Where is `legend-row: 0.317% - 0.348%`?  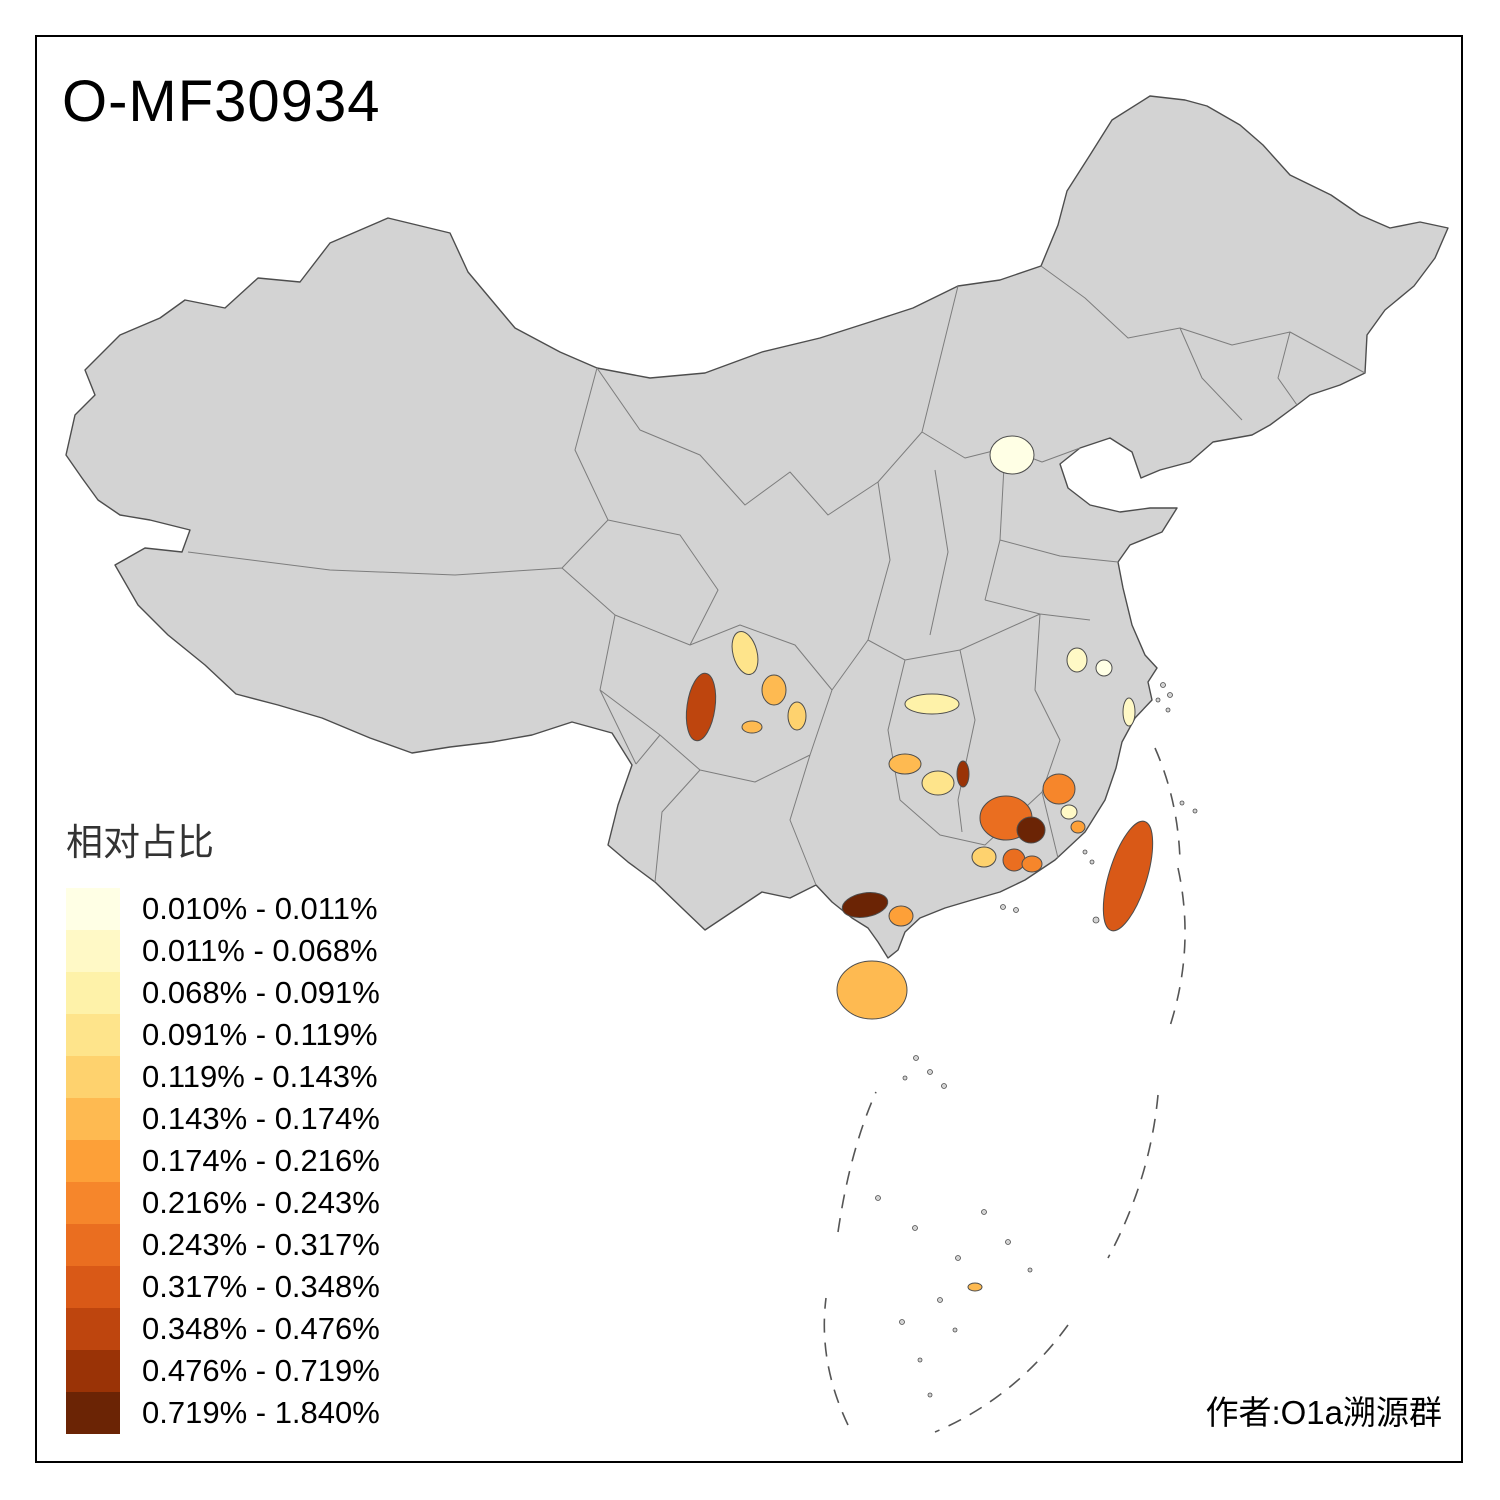
legend-row: 0.317% - 0.348% is located at coordinates (276, 1287).